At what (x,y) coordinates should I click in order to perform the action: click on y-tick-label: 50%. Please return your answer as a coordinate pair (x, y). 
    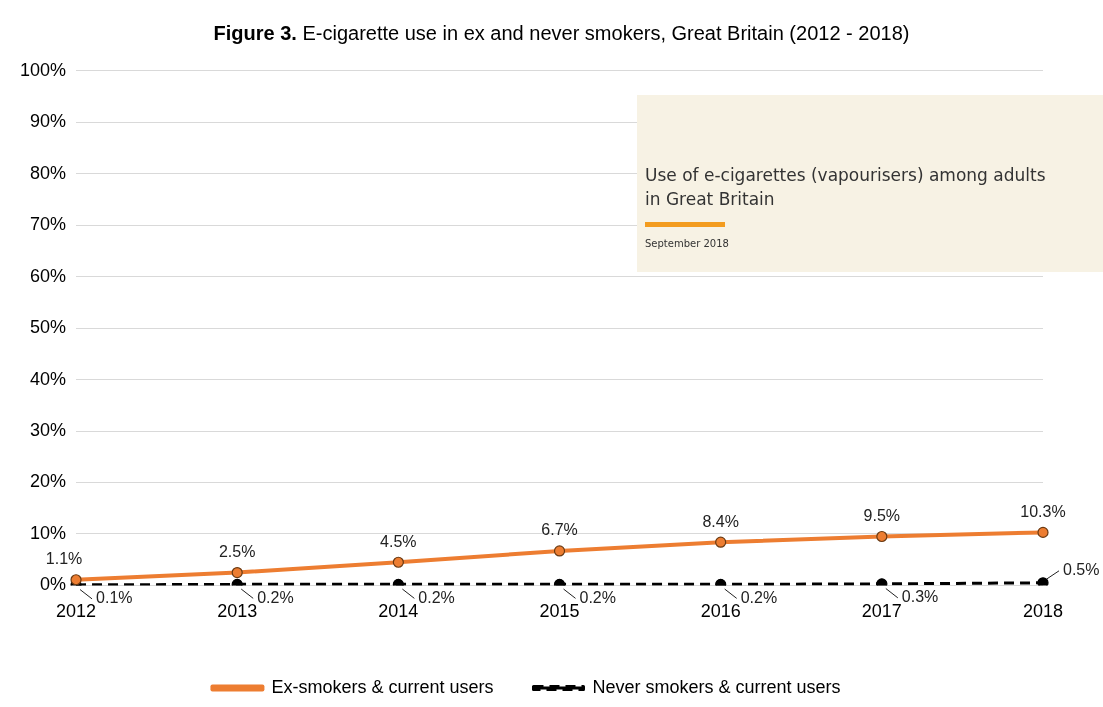
    Looking at the image, I should click on (48, 327).